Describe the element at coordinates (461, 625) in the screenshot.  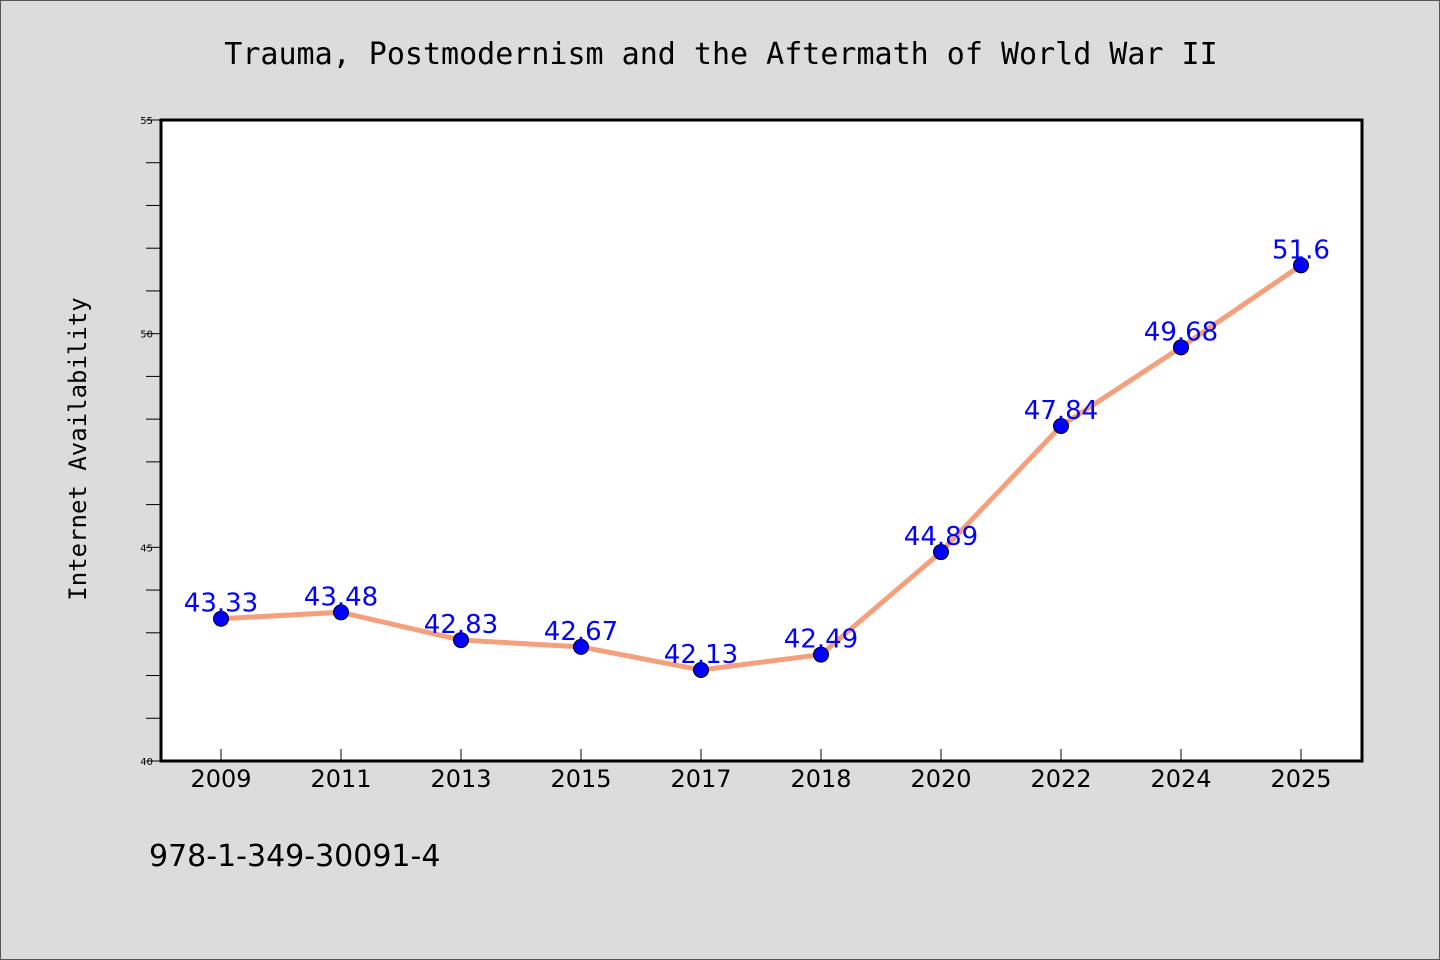
I see `data-label: 42.83` at that location.